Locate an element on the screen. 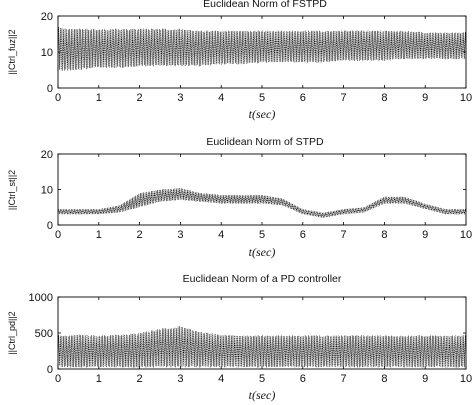 This screenshot has width=474, height=405. y-tick-label: 500 is located at coordinates (44, 334).